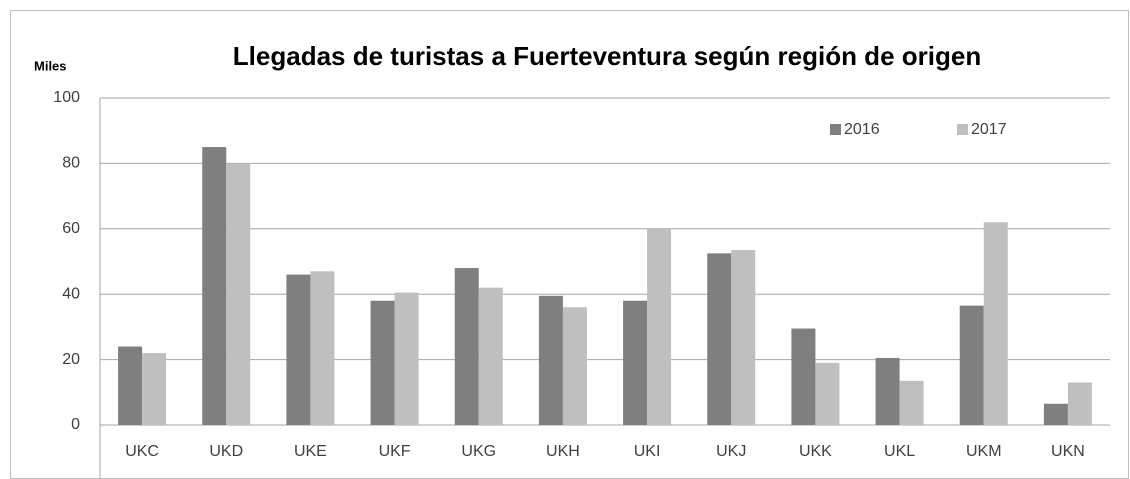 The height and width of the screenshot is (479, 1130). What do you see at coordinates (984, 451) in the screenshot?
I see `x-tick-label: UKM` at bounding box center [984, 451].